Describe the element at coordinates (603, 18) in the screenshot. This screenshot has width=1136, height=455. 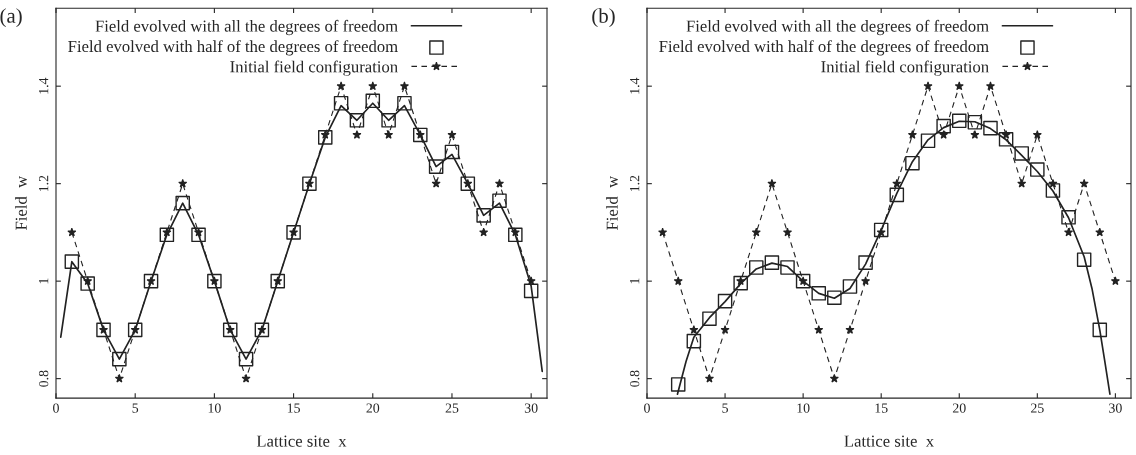
I see `chart-title: (b)` at that location.